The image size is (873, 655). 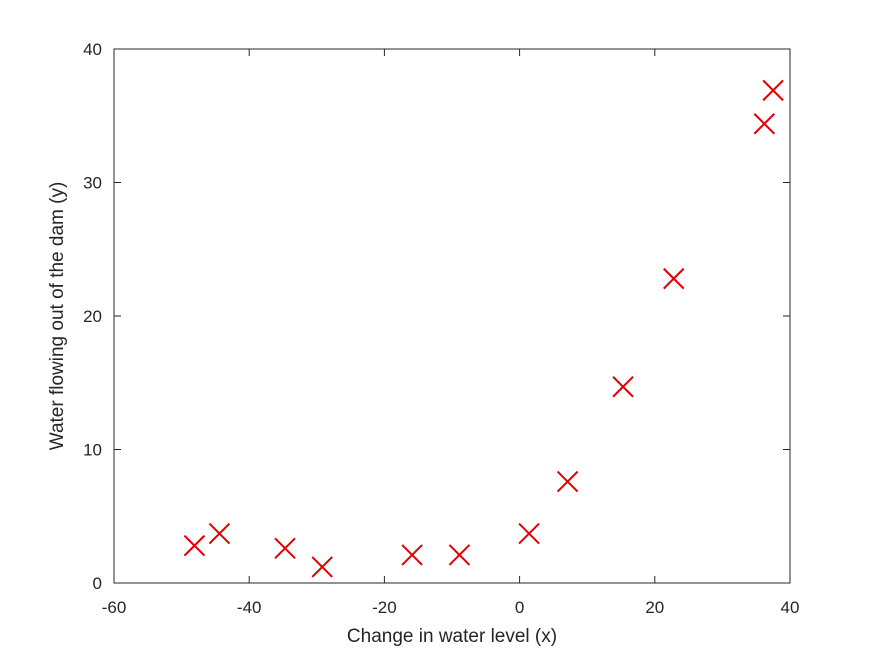 What do you see at coordinates (92, 450) in the screenshot?
I see `y-tick-label: 10` at bounding box center [92, 450].